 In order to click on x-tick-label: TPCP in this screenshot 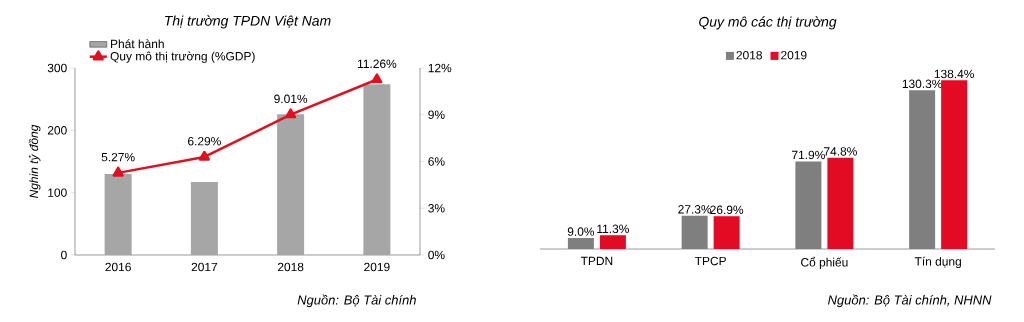, I will do `click(710, 261)`.